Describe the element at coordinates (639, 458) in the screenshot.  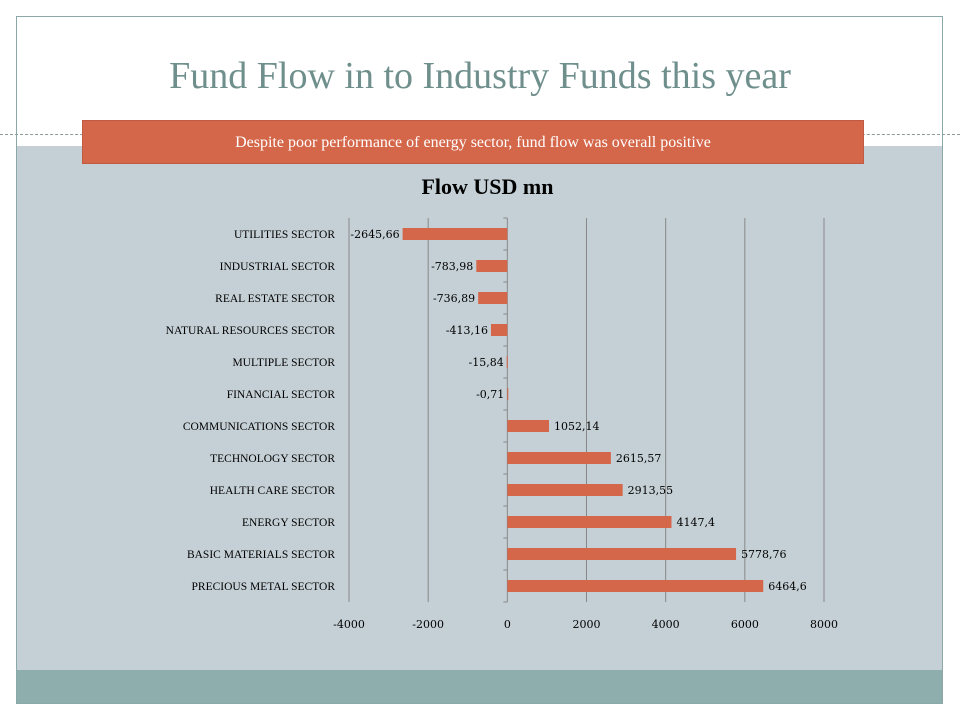
I see `data-label: 2615,57` at that location.